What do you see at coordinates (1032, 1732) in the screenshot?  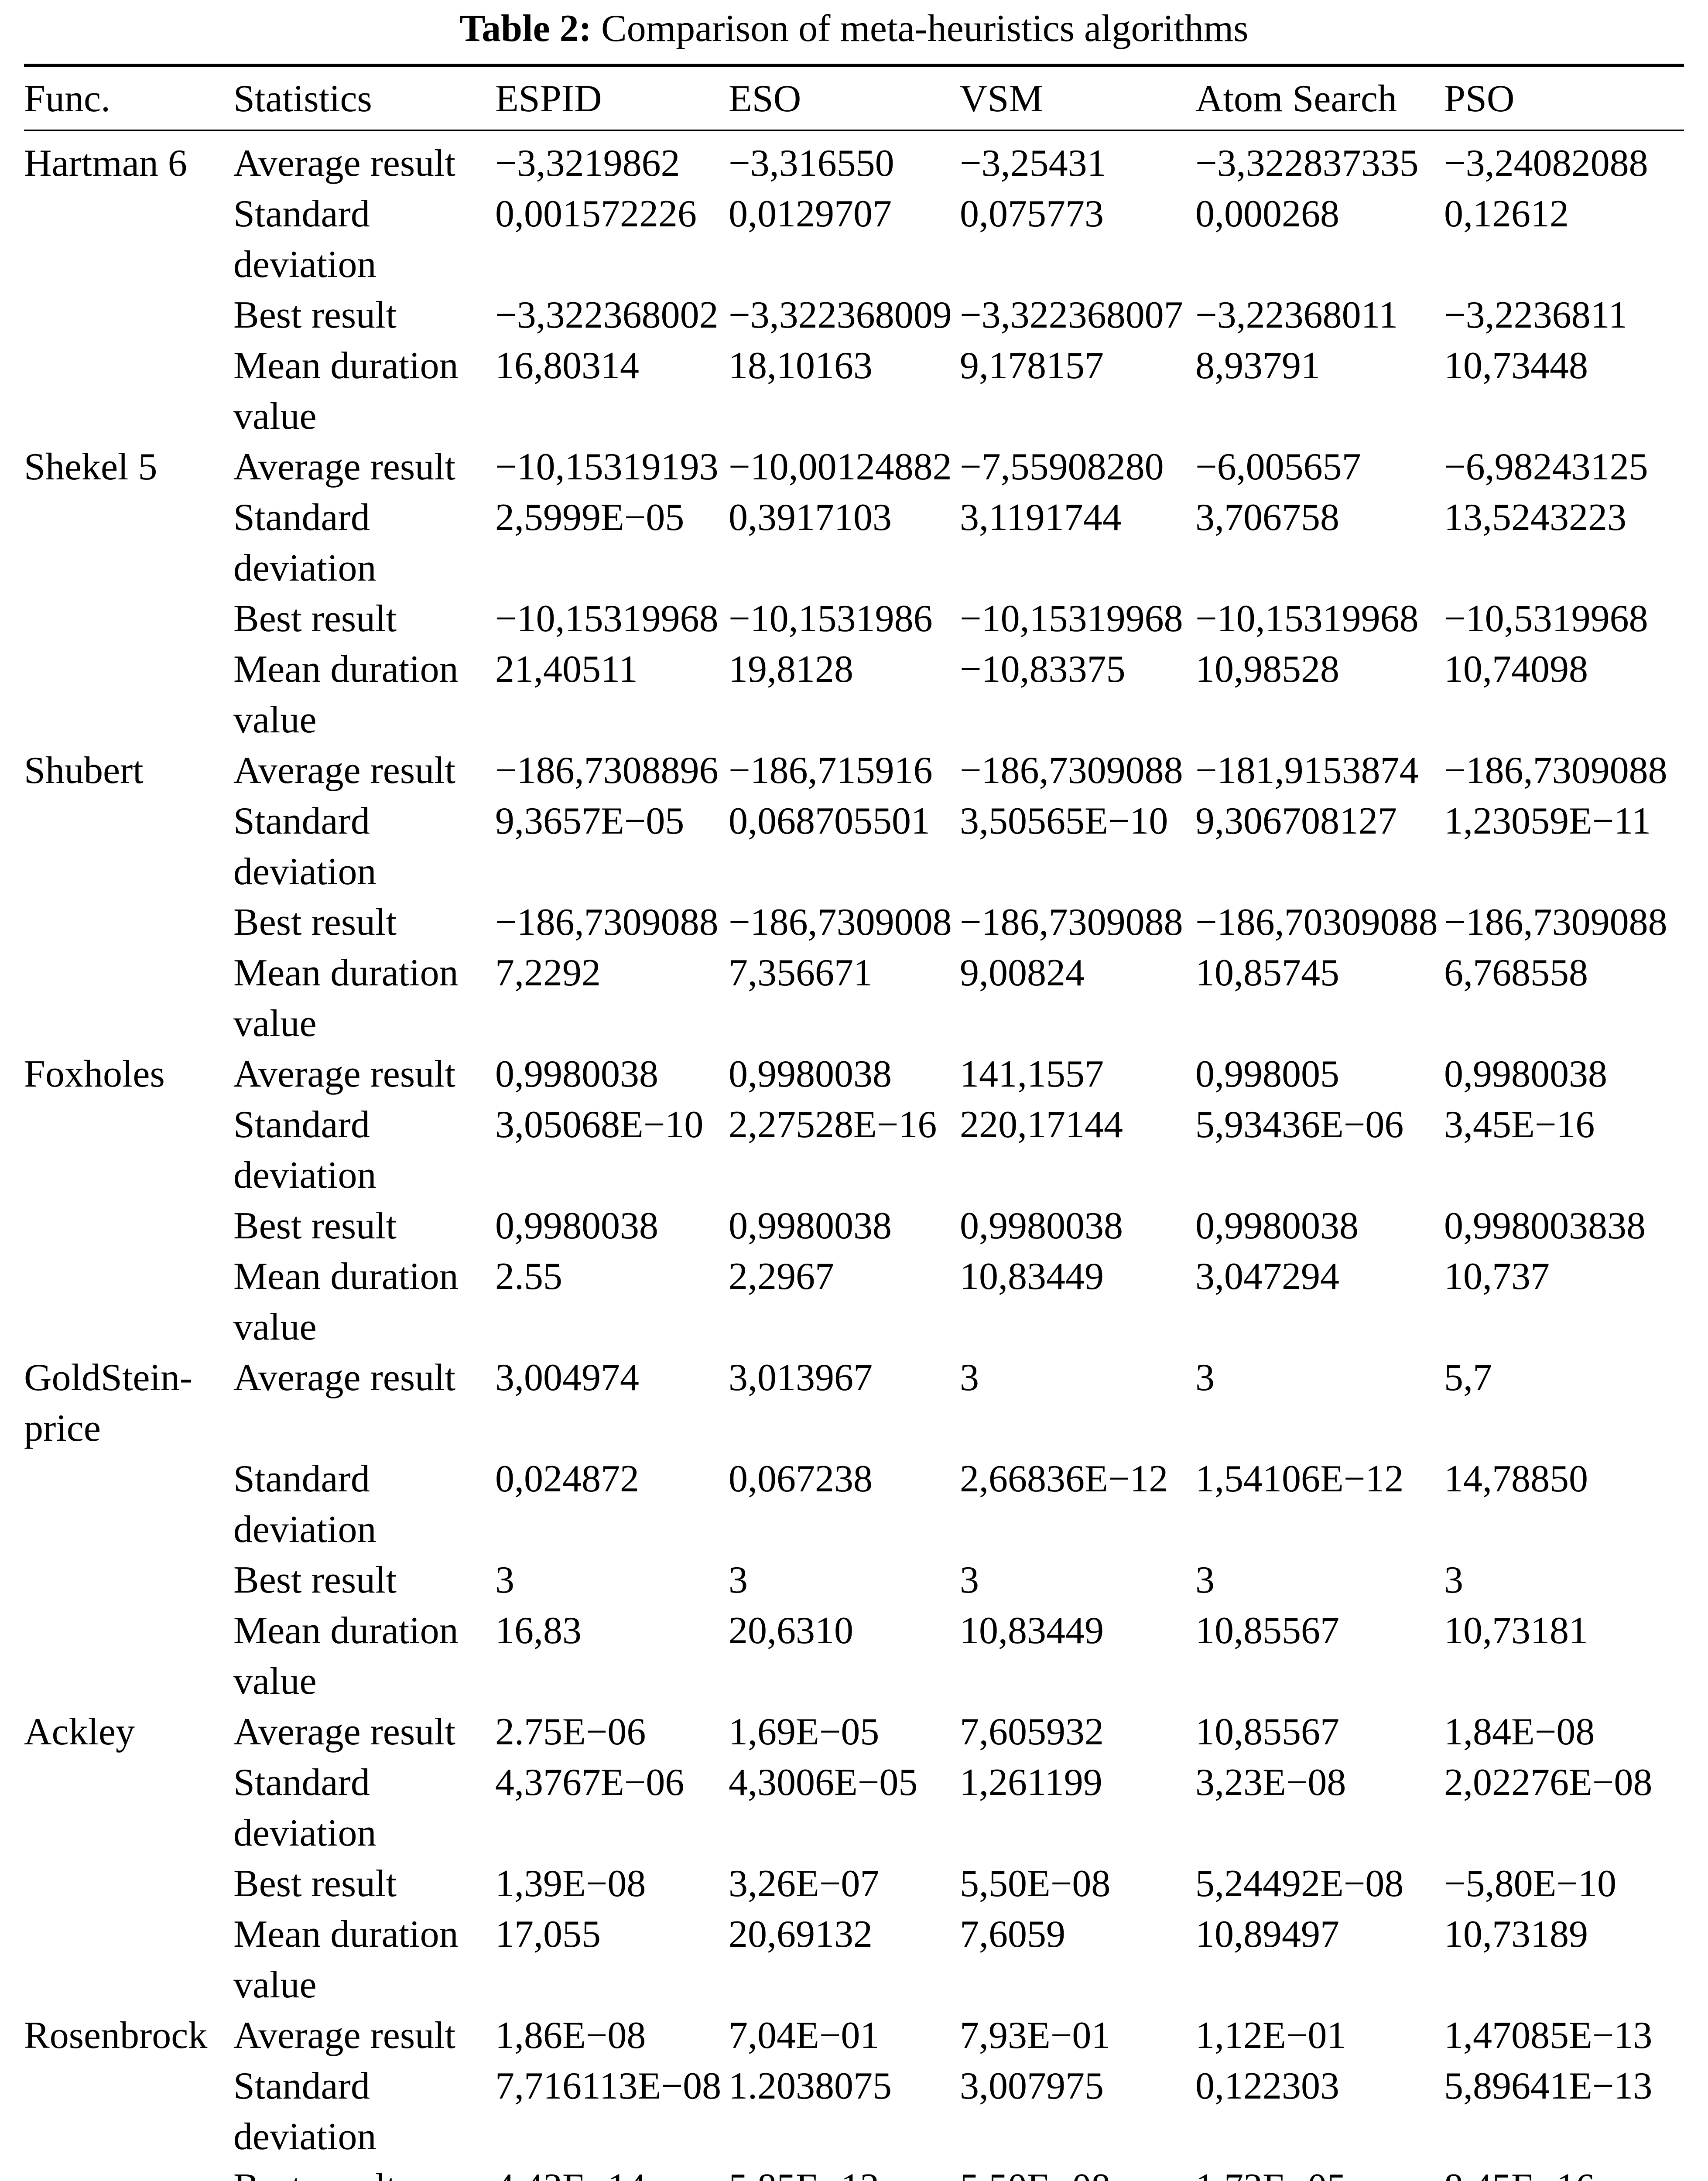 I see `value-cell: 7,605932` at bounding box center [1032, 1732].